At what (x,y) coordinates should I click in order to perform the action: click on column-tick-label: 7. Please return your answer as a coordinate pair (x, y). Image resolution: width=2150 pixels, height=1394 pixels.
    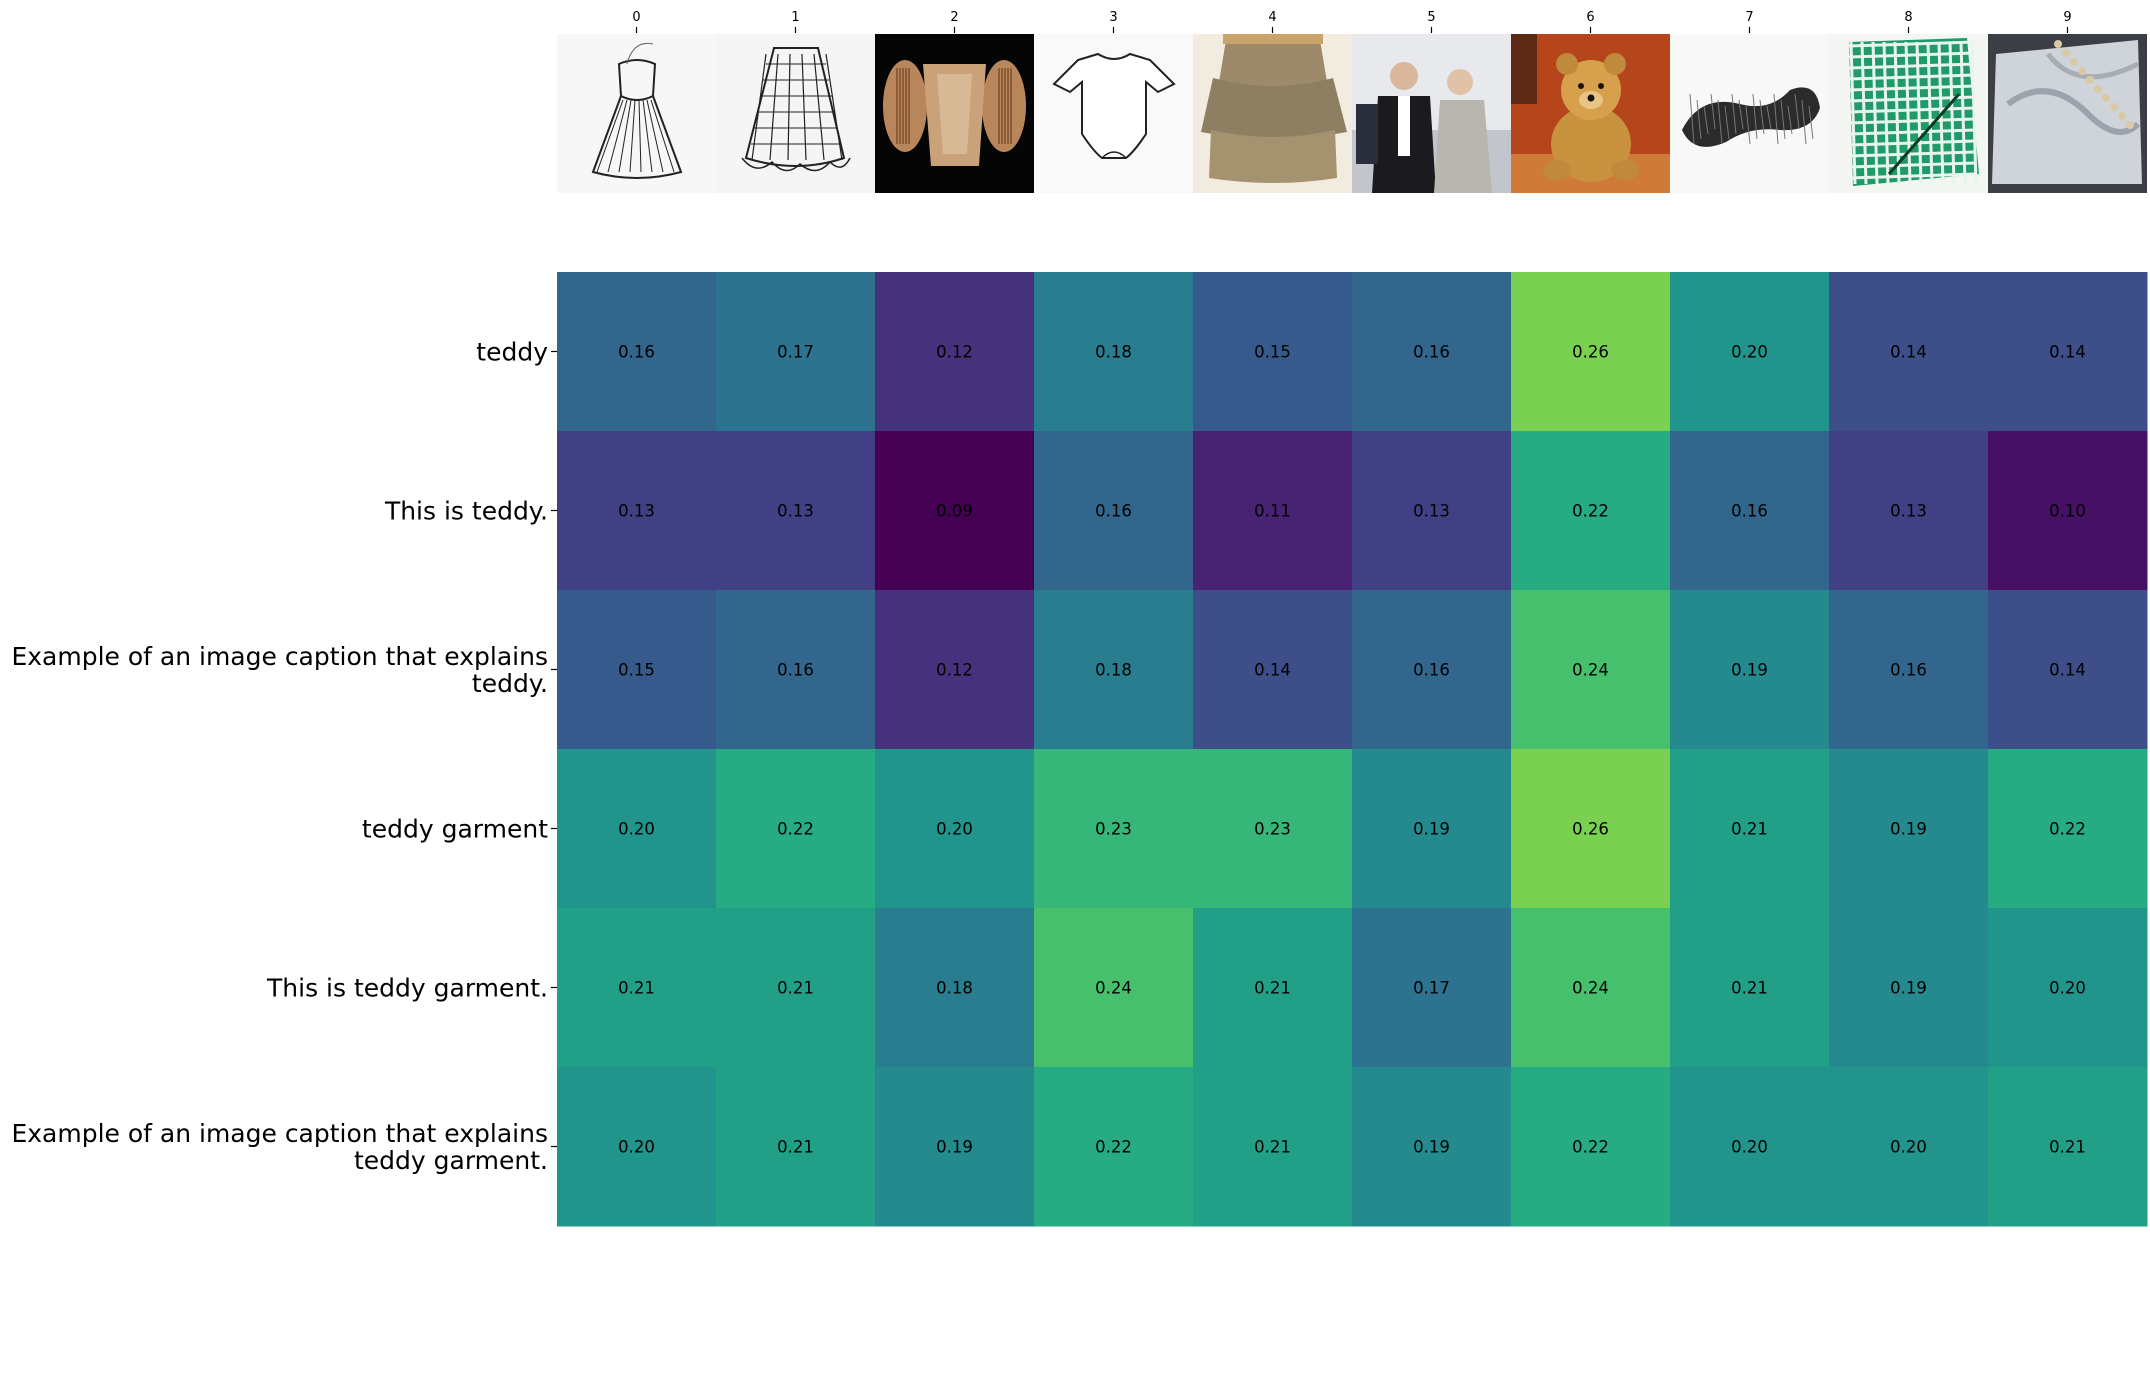
    Looking at the image, I should click on (1749, 17).